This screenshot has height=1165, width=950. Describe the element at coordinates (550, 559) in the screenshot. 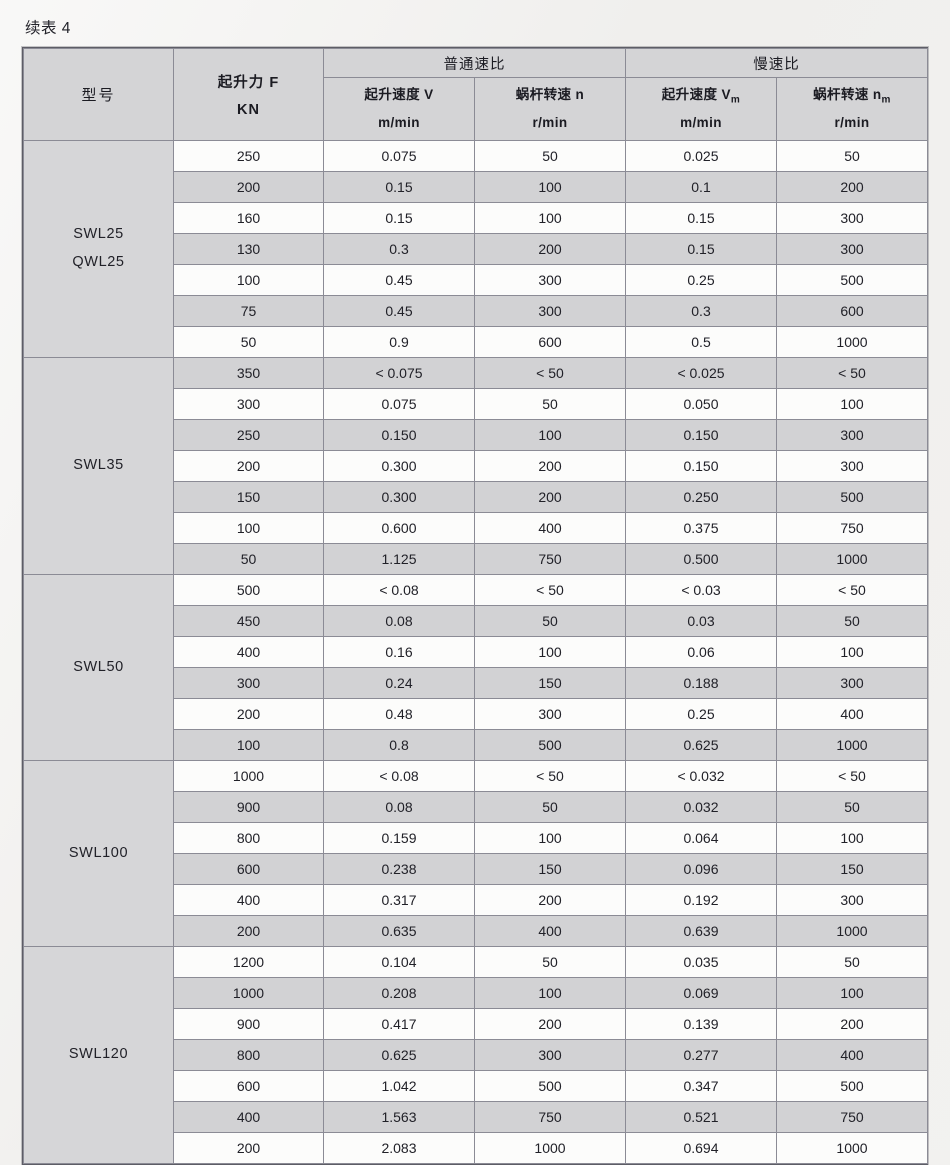

I see `cell-worm-speed-n: 750` at that location.